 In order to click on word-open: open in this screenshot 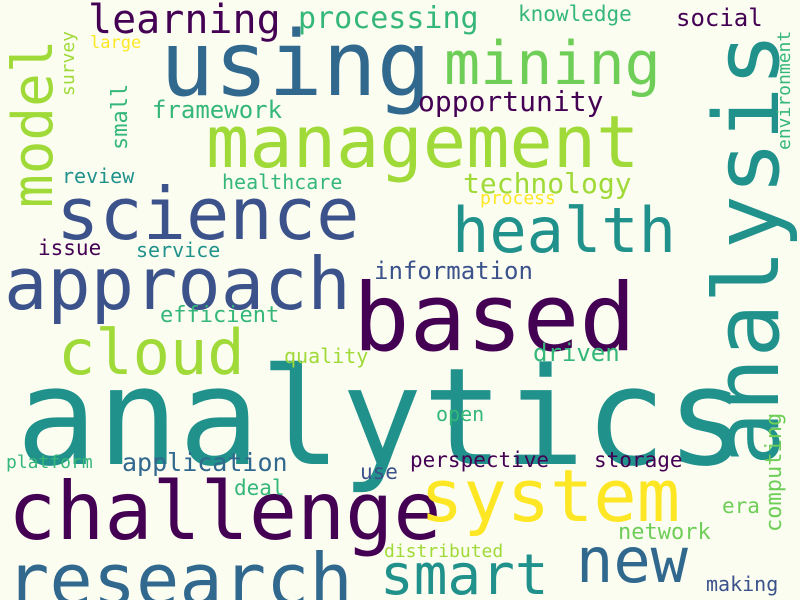, I will do `click(460, 414)`.